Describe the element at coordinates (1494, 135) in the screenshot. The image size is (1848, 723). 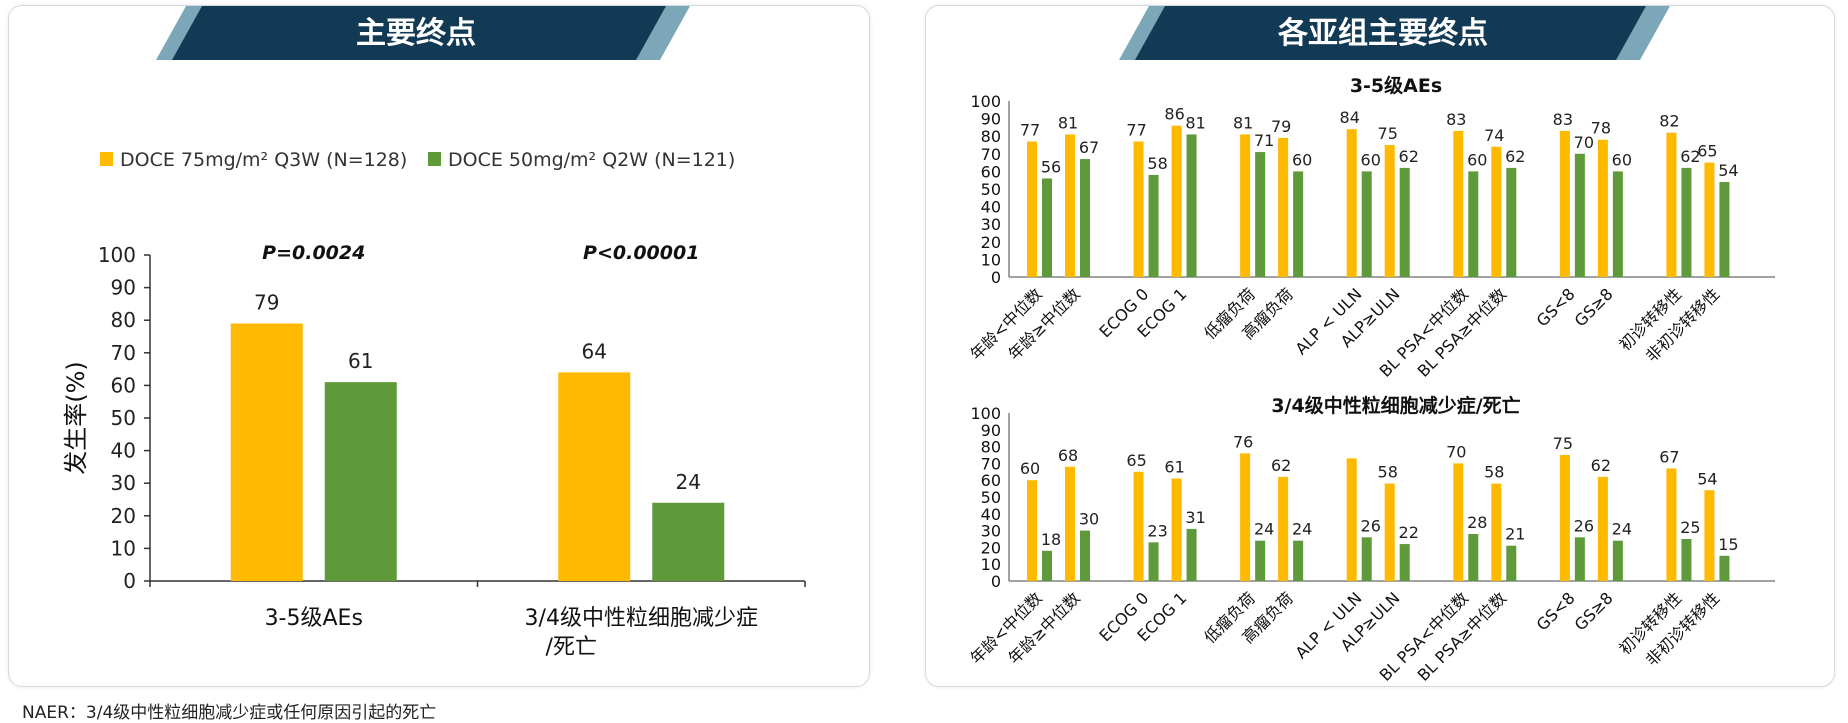
I see `bar-value-label: 74` at that location.